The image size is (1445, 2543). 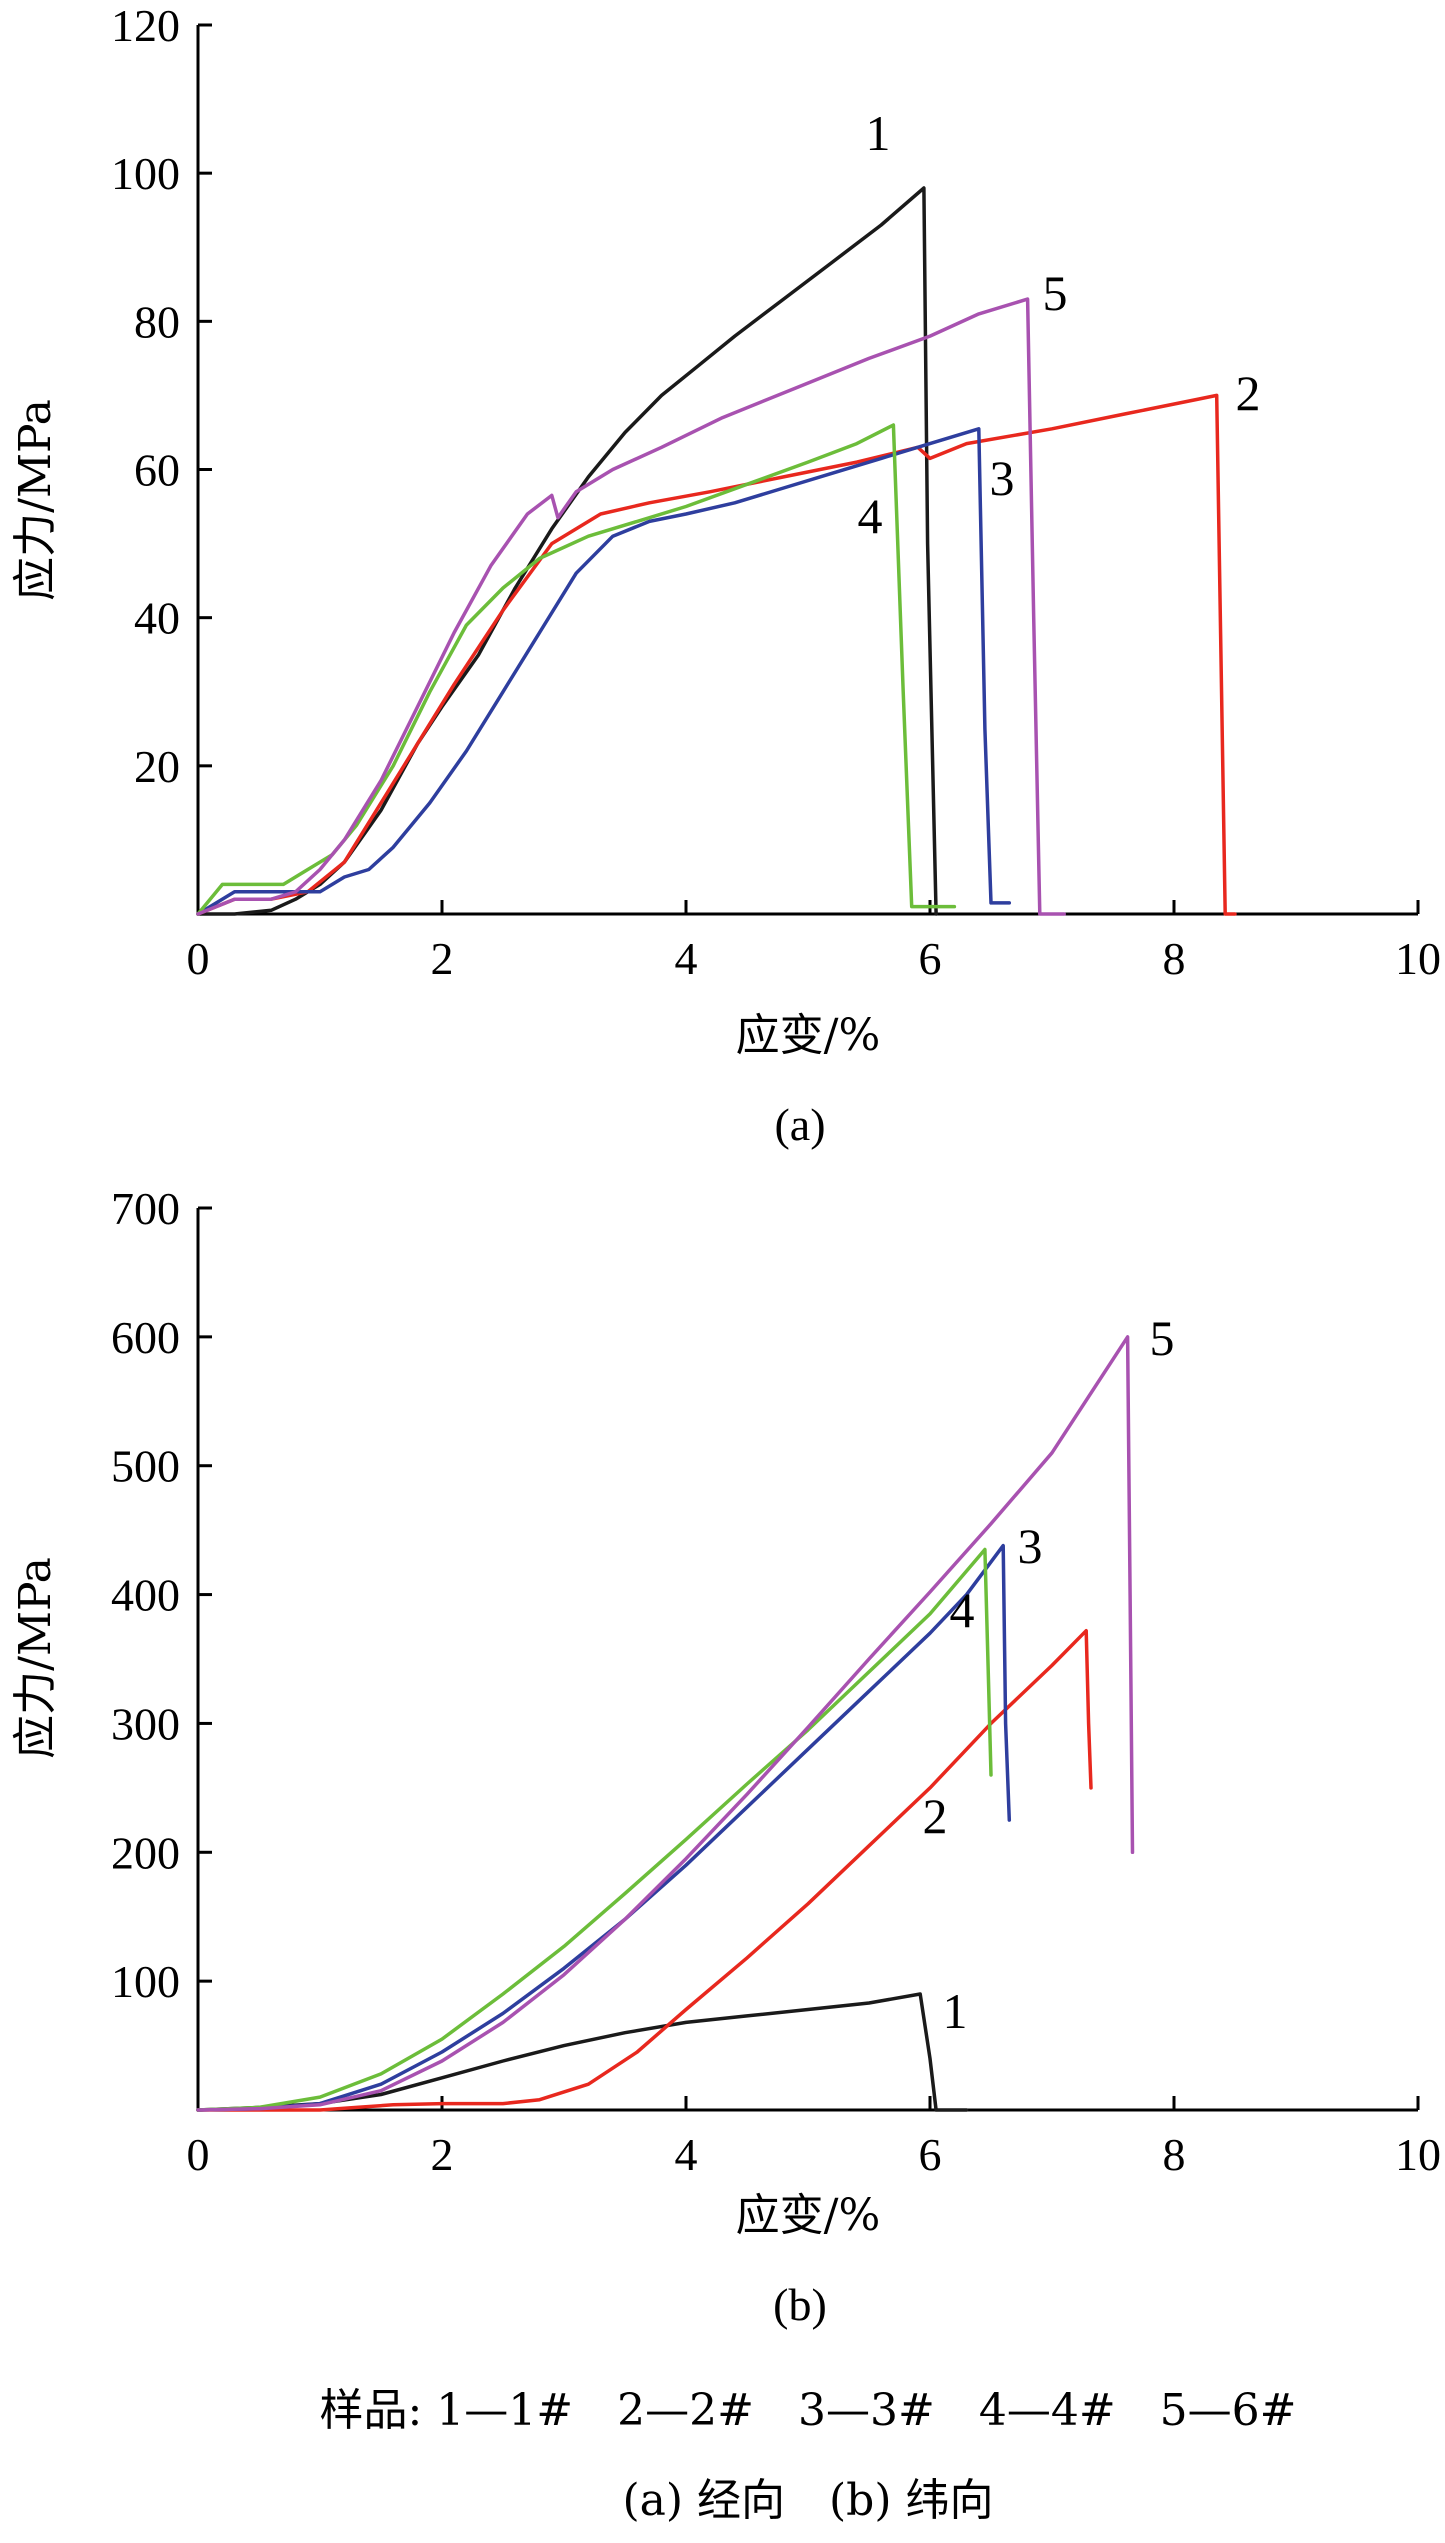 I want to click on y-tick-label: 120, so click(x=145, y=25).